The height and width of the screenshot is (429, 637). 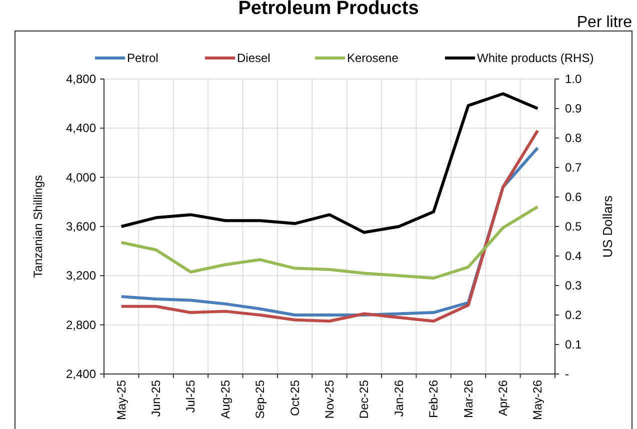 I want to click on y2-tick-label: 0.5, so click(x=573, y=227).